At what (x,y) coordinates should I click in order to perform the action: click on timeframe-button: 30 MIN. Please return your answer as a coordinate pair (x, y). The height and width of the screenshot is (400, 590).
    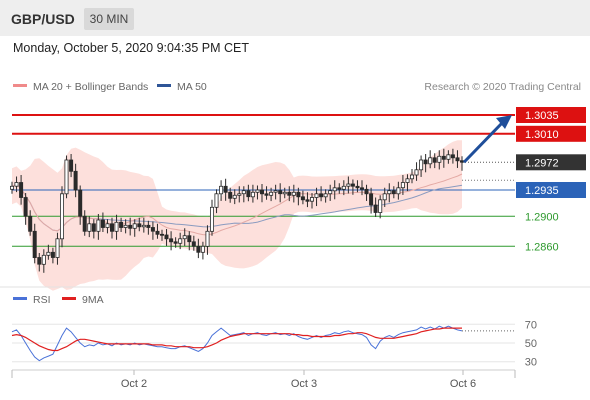
    Looking at the image, I should click on (109, 19).